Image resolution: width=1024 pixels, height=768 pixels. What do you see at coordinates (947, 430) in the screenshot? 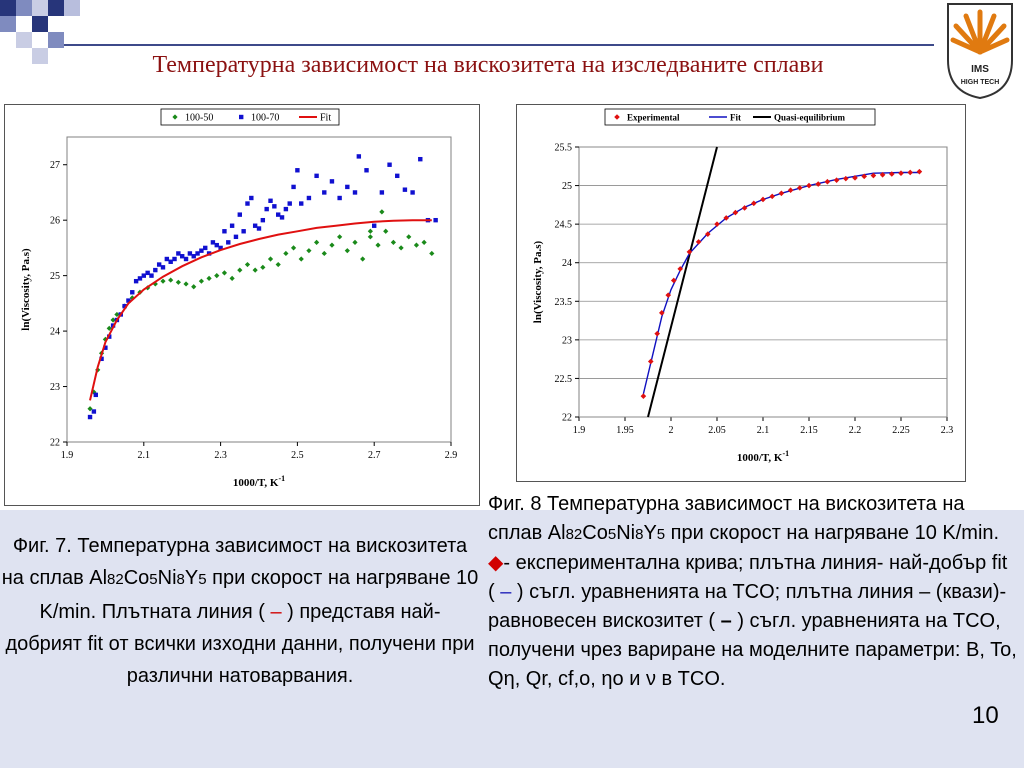
I see `fig8-xtick-label: 2.3` at bounding box center [947, 430].